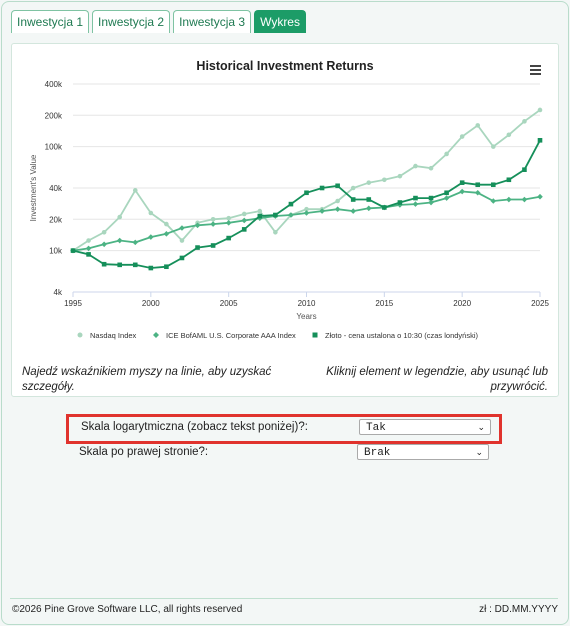  I want to click on x-tick-label: 2000, so click(151, 303).